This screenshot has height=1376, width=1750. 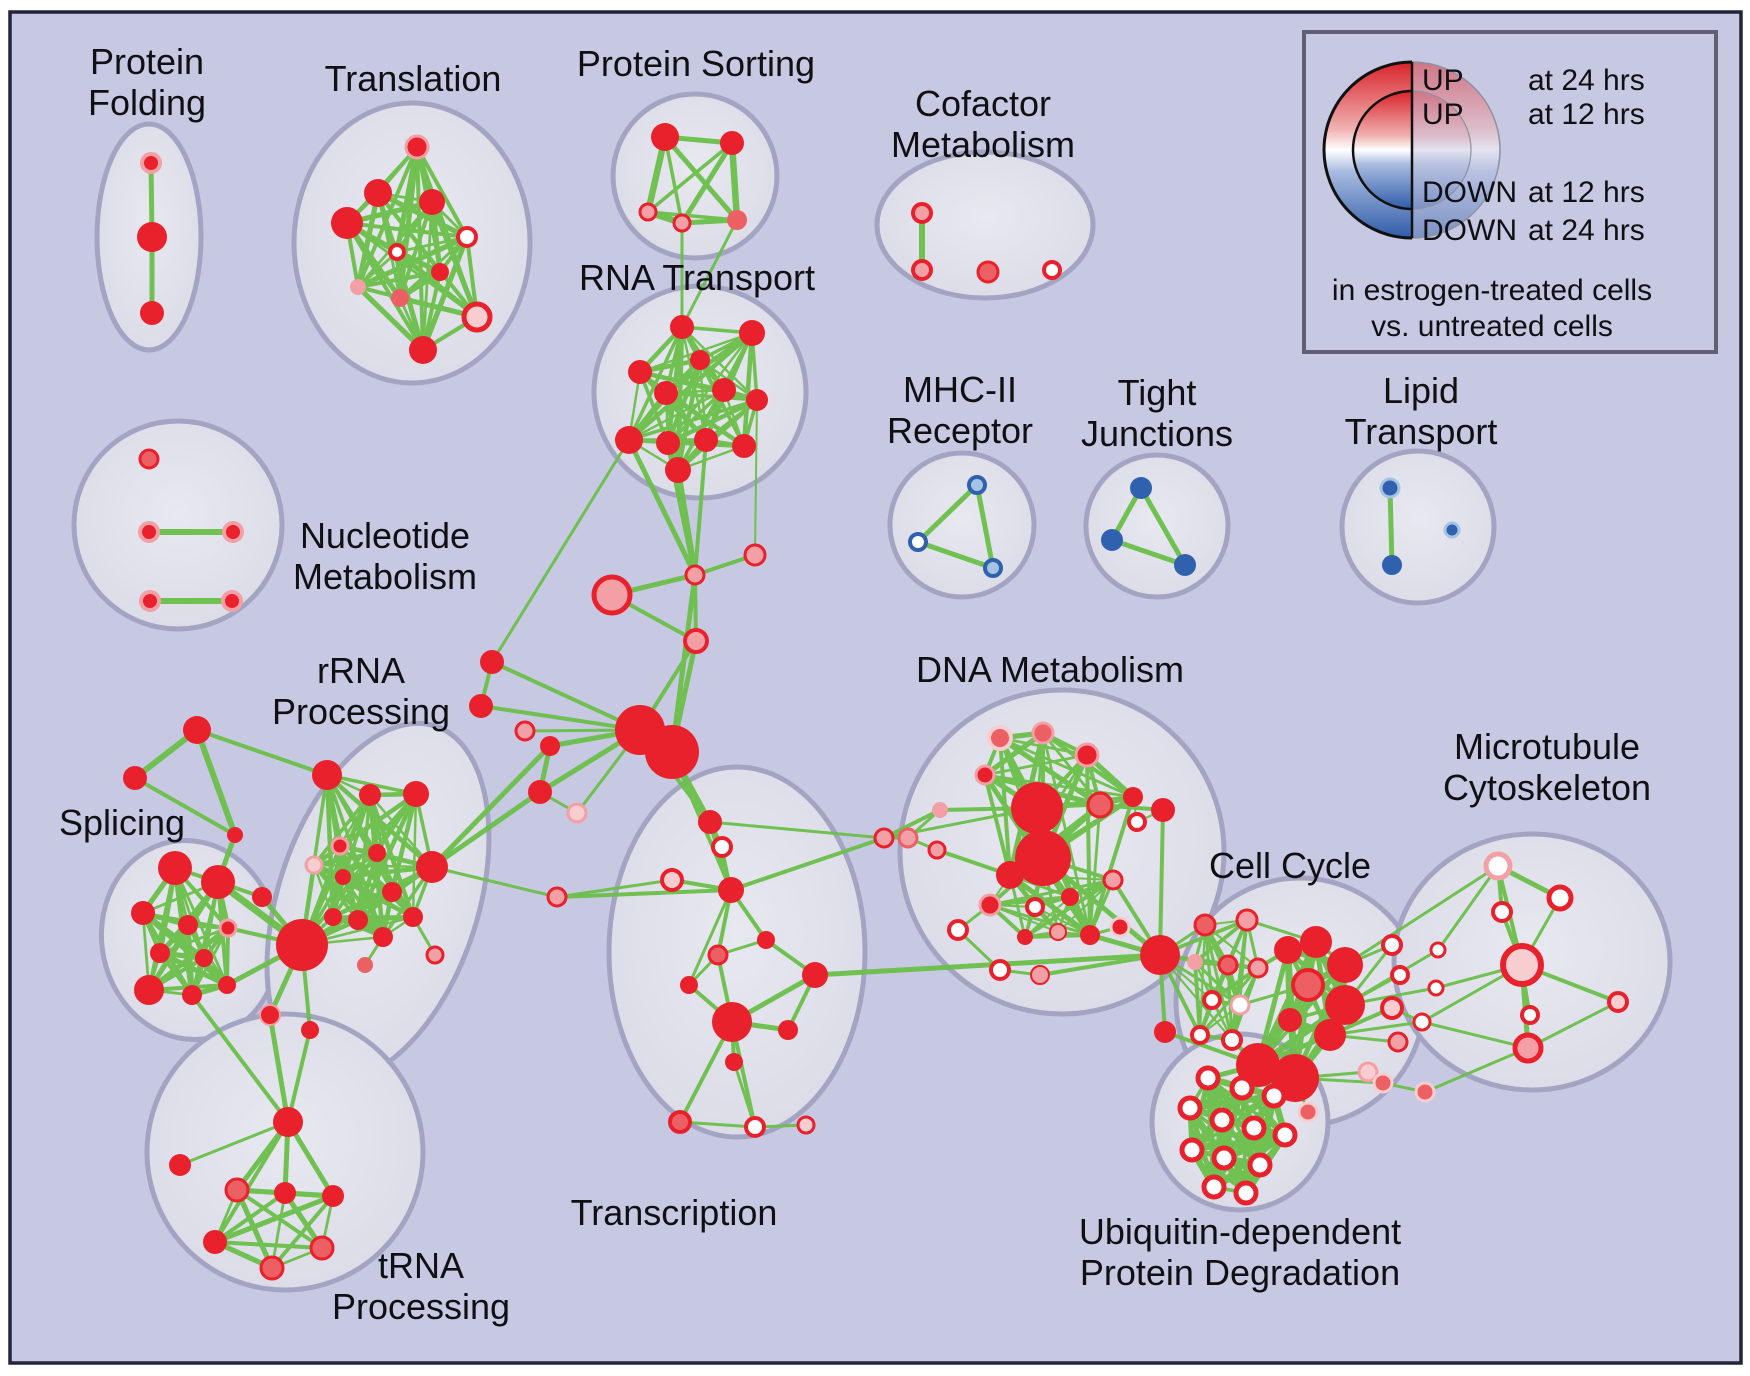 What do you see at coordinates (1185, 565) in the screenshot?
I see `gene-node-tj3` at bounding box center [1185, 565].